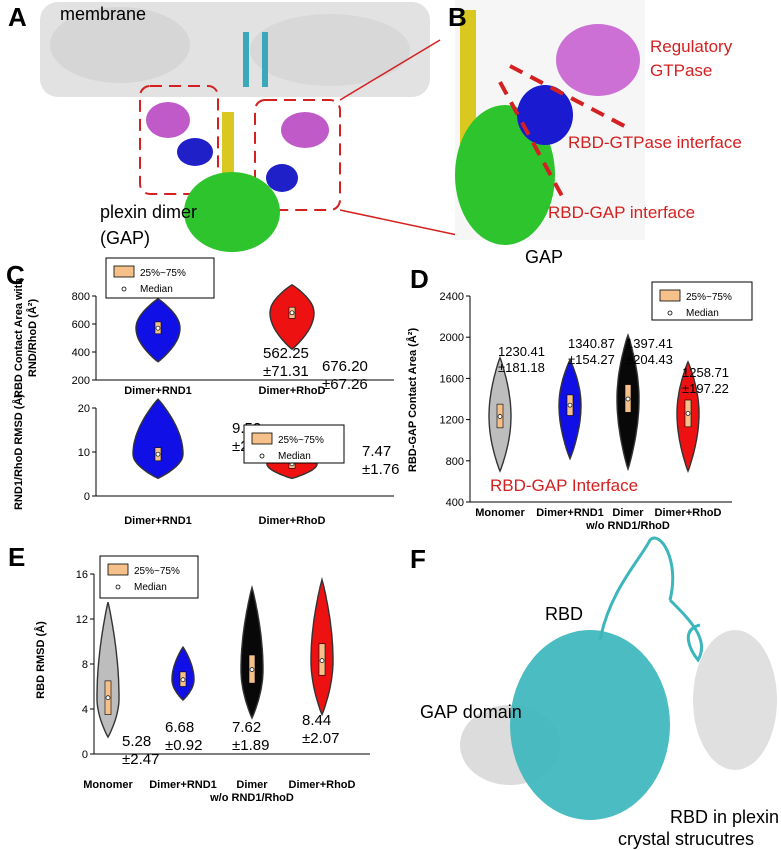 This screenshot has width=781, height=850. Describe the element at coordinates (544, 257) in the screenshot. I see `gap-label: GAP` at that location.